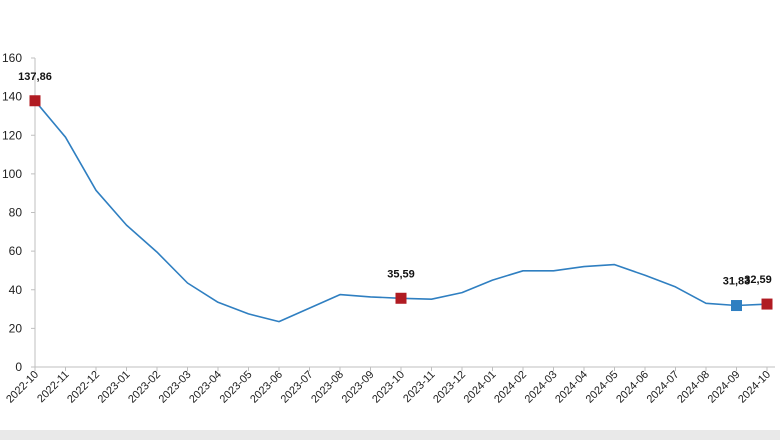 This screenshot has height=440, width=780. I want to click on x-tick-label: 2023-10, so click(388, 387).